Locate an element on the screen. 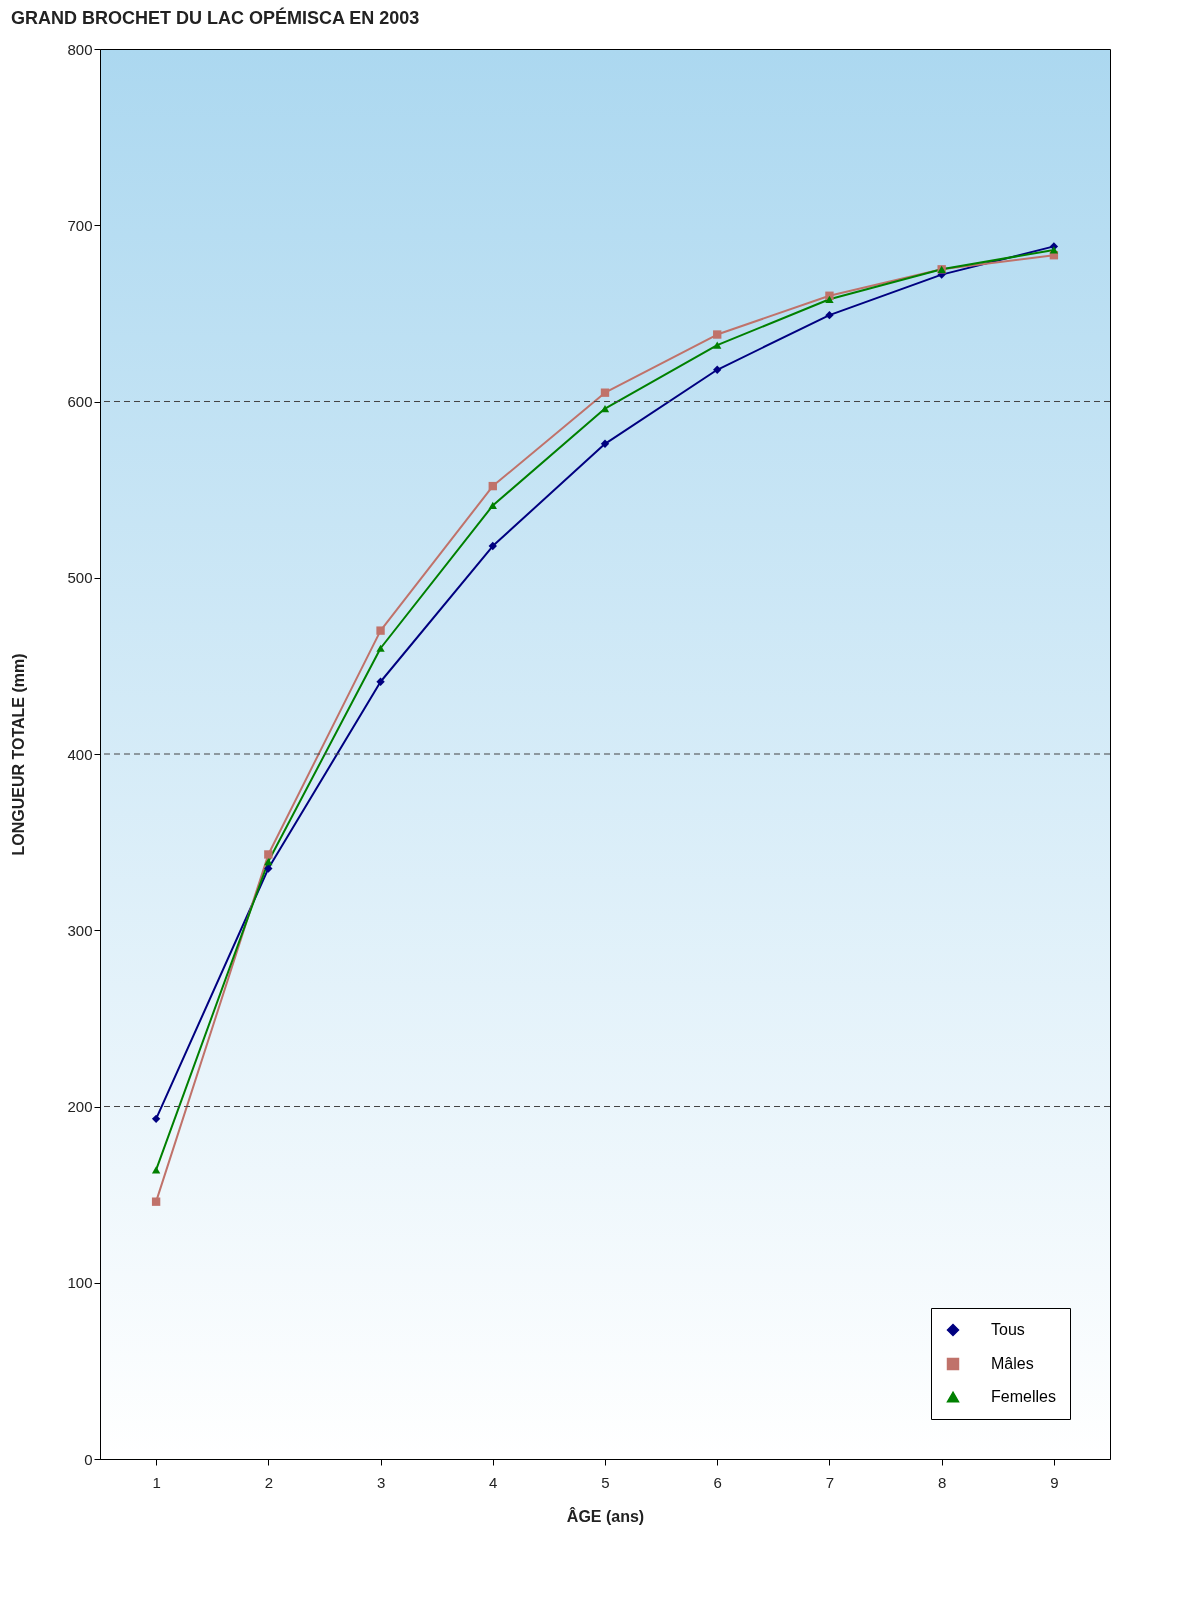 This screenshot has height=1613, width=1178. y-tick-label: 100 is located at coordinates (80, 1283).